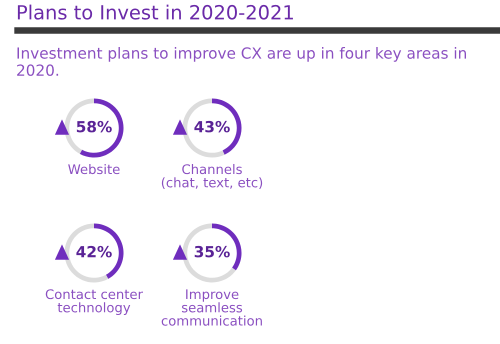 The image size is (500, 344). Describe the element at coordinates (155, 12) in the screenshot. I see `text: Plans to Invest in 2020-2021` at that location.